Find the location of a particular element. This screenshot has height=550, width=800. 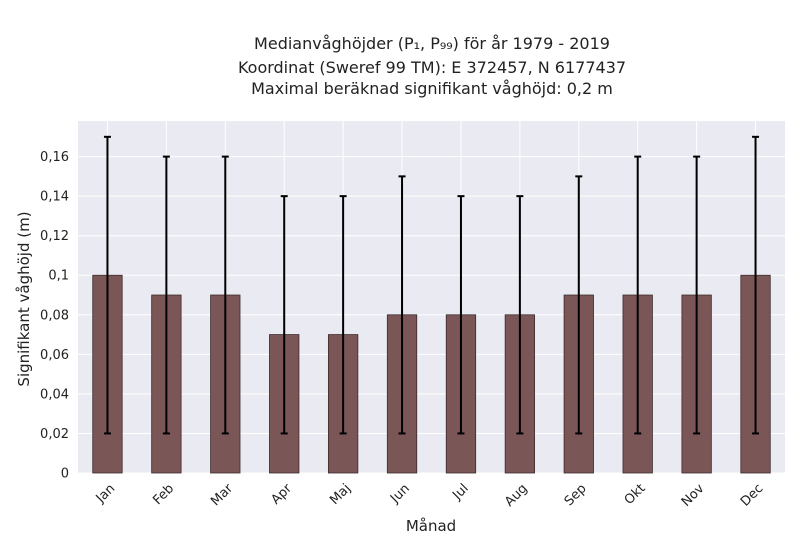

x-tick-label-jan: Jan is located at coordinates (105, 493).